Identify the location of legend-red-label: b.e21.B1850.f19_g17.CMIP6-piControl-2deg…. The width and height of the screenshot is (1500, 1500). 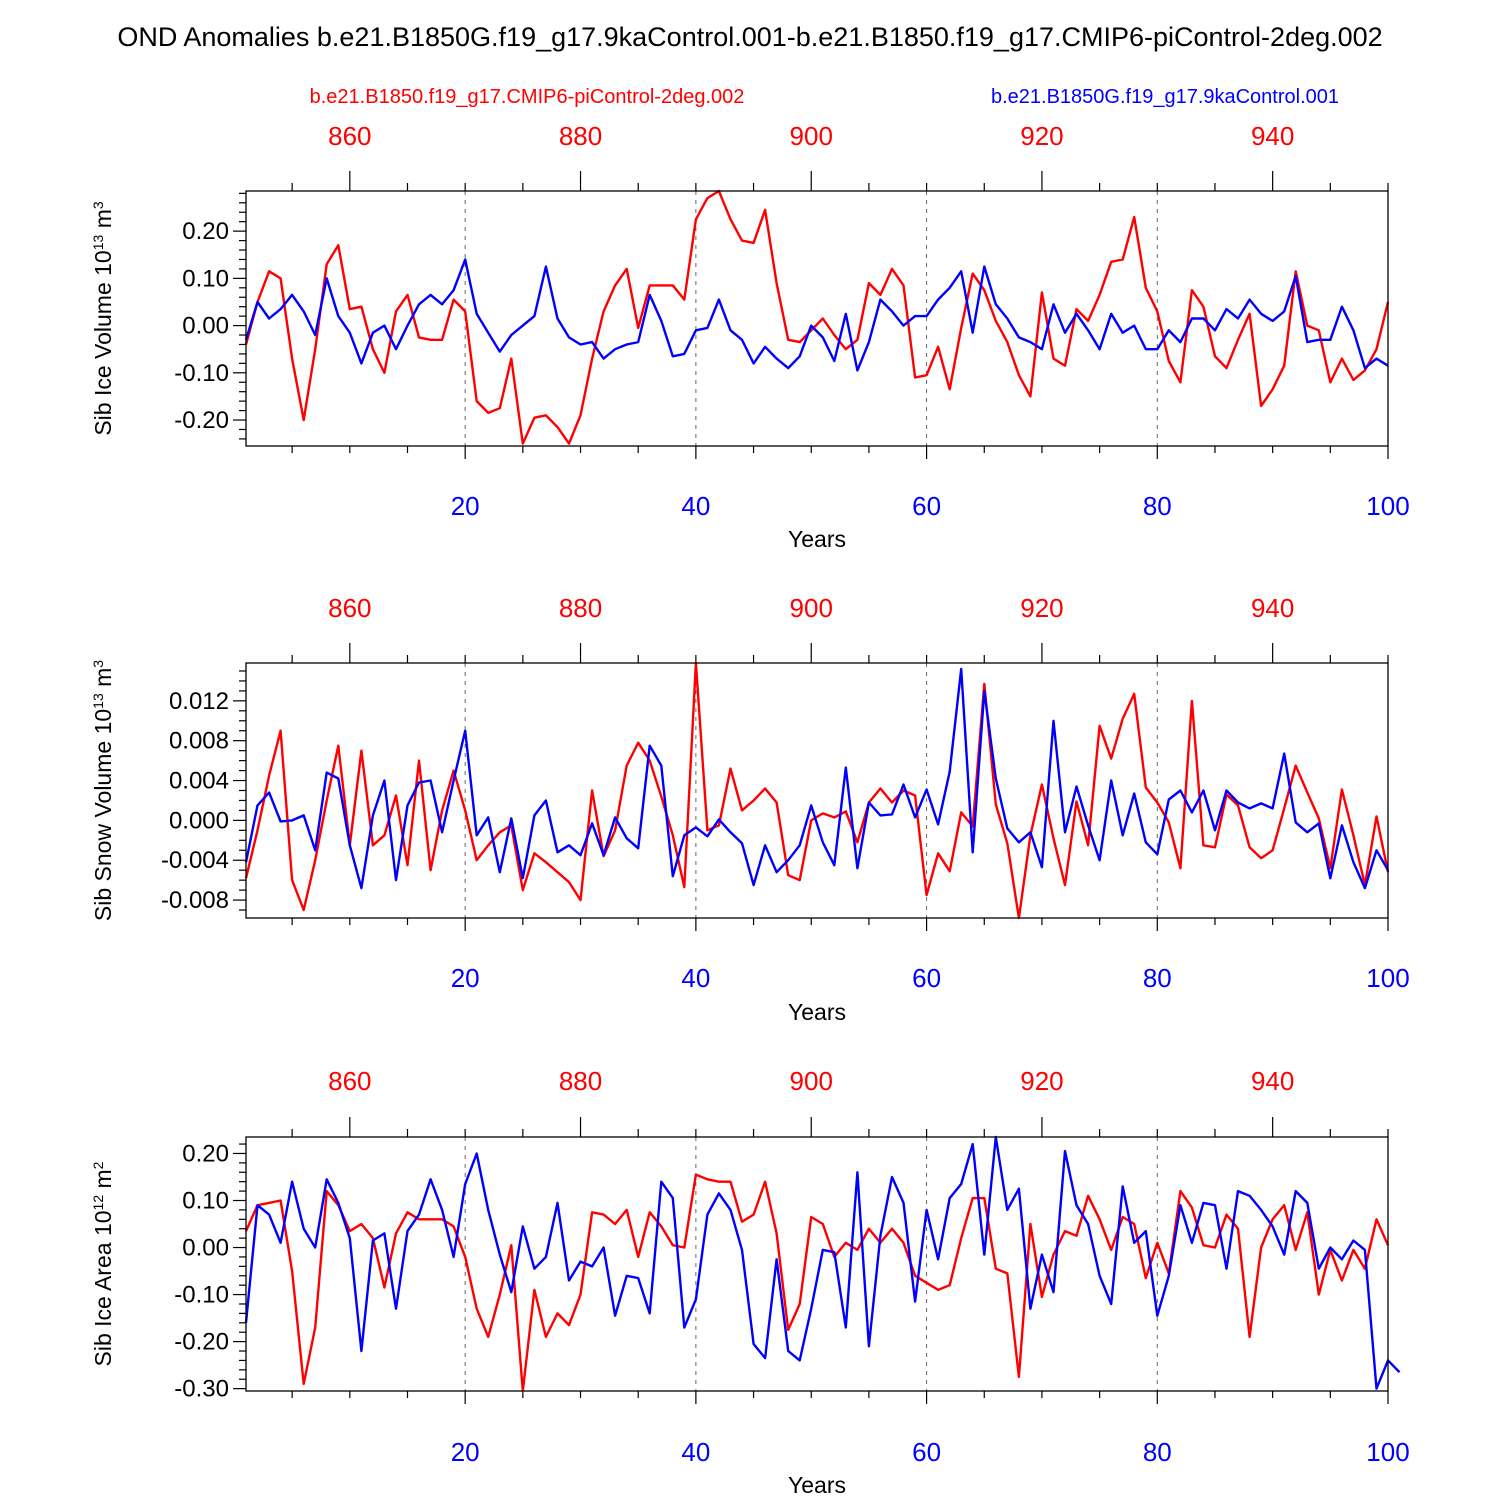
(527, 97).